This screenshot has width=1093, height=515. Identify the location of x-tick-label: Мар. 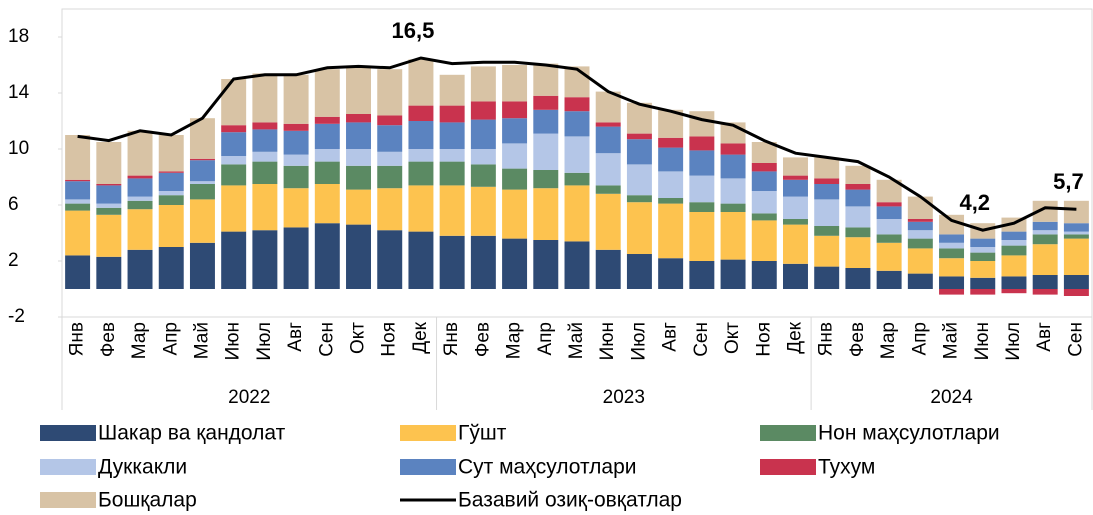
(139, 340).